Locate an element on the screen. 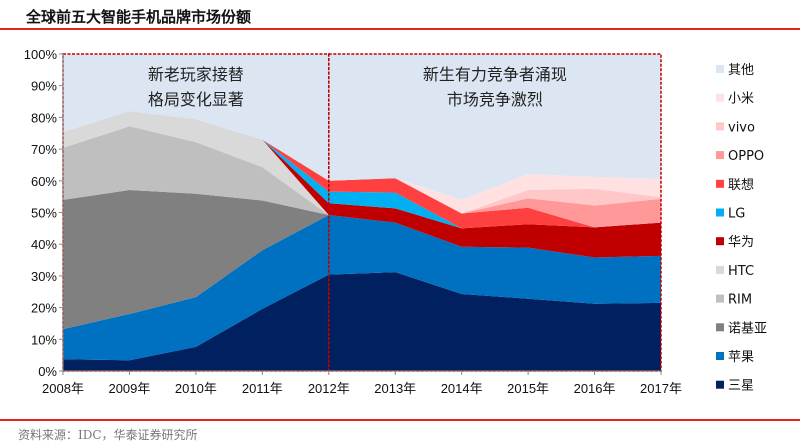 The height and width of the screenshot is (443, 800). legend-label: vivo is located at coordinates (741, 127).